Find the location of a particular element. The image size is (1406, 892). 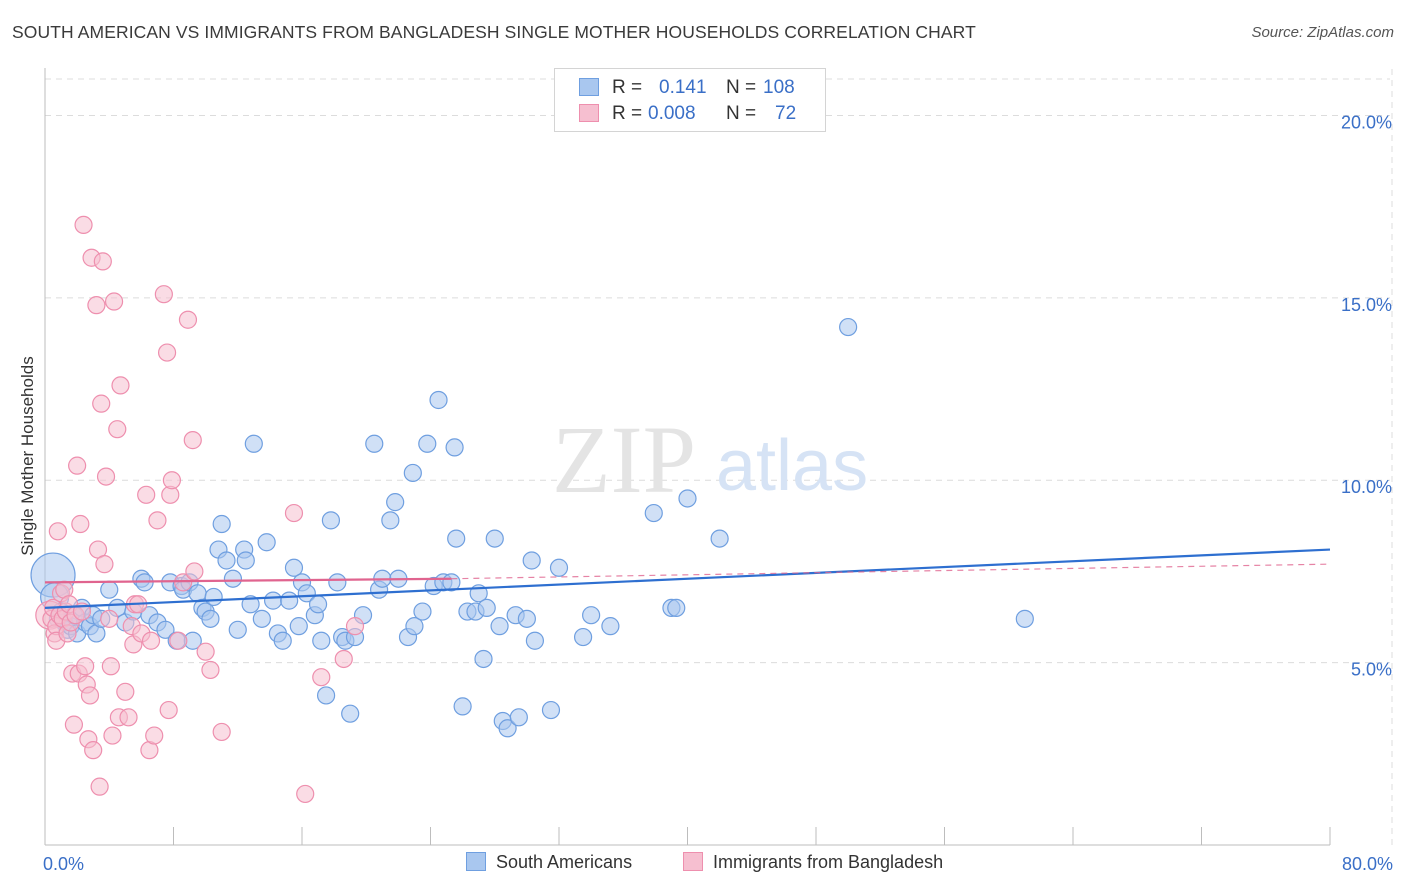

legend-label: South Americans is located at coordinates (564, 862).